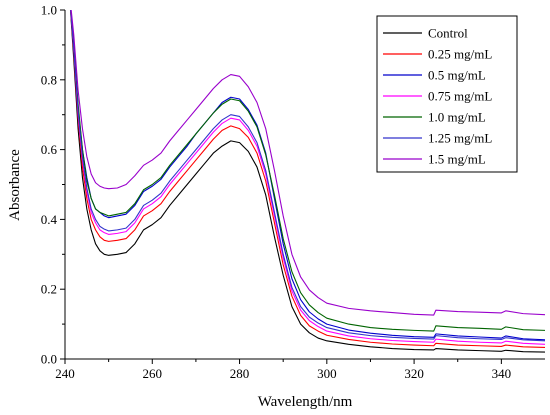 Image resolution: width=550 pixels, height=415 pixels. Describe the element at coordinates (457, 159) in the screenshot. I see `legend-label-6: 1.5 mg/mL` at that location.